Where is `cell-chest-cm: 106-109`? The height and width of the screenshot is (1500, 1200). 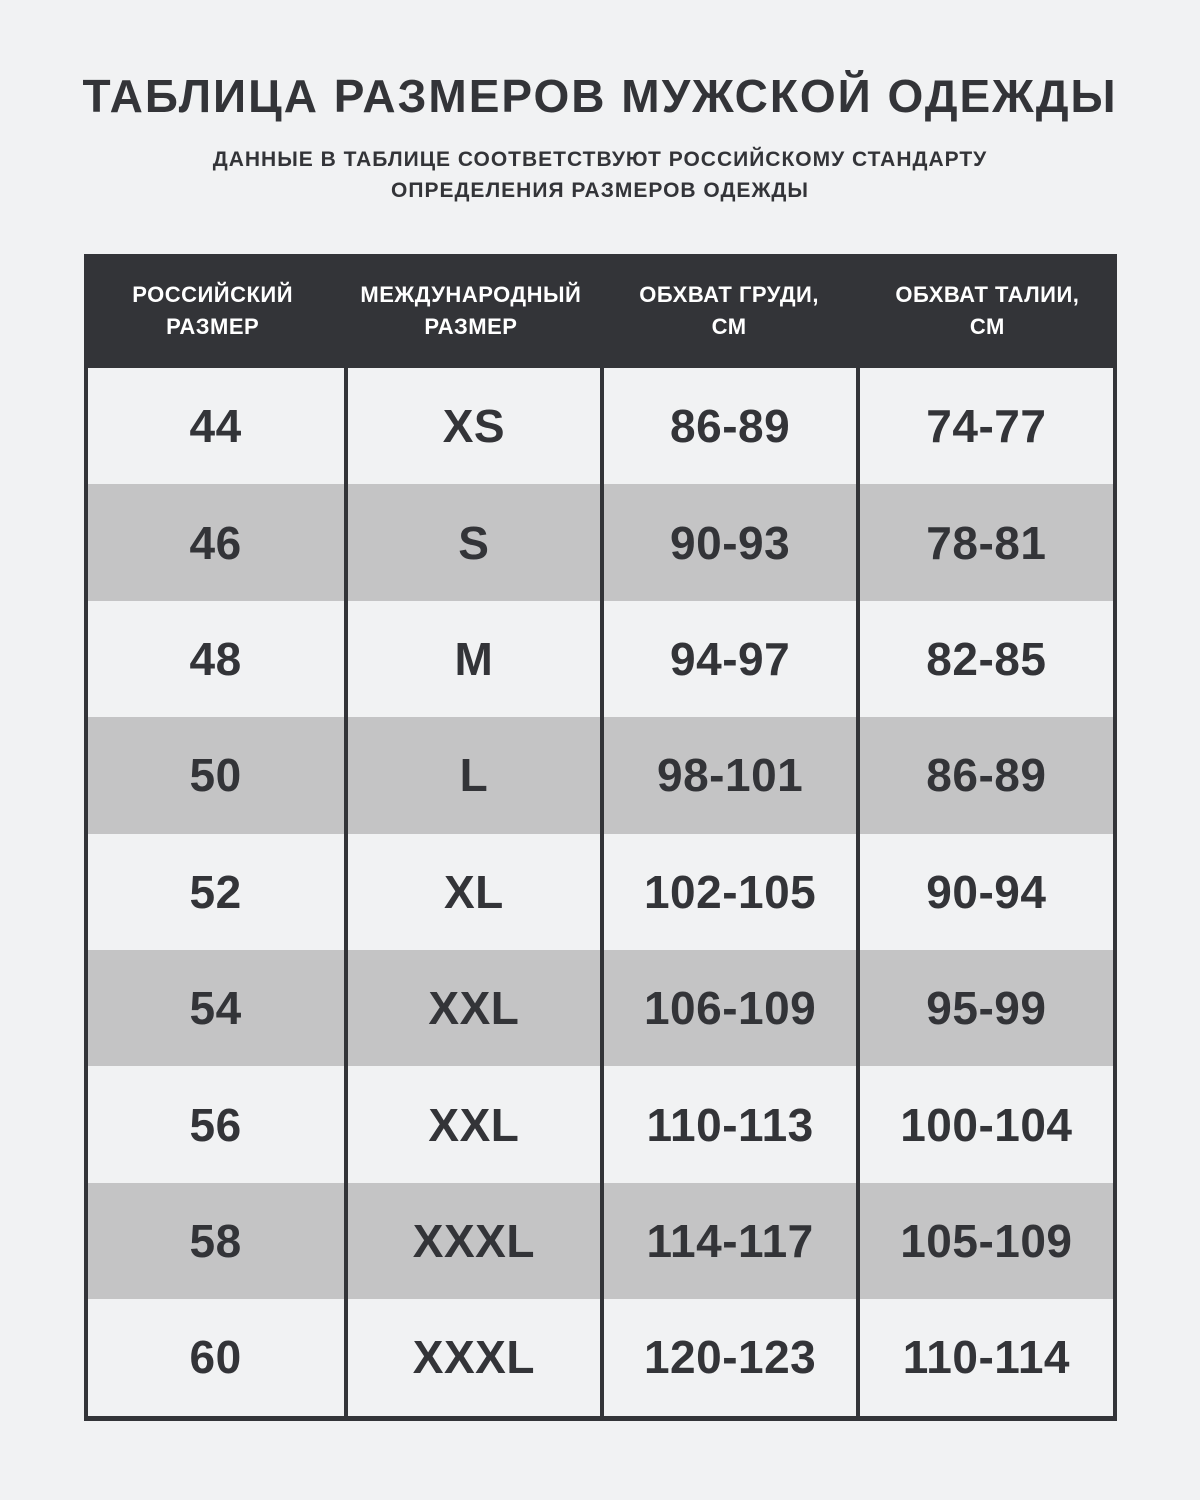 cell-chest-cm: 106-109 is located at coordinates (728, 1008).